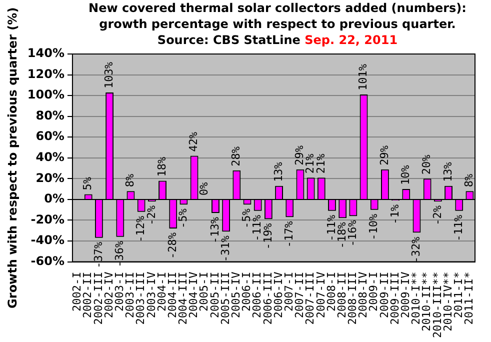  What do you see at coordinates (161, 292) in the screenshot?
I see `x-tick-label: 2004-I` at bounding box center [161, 292].